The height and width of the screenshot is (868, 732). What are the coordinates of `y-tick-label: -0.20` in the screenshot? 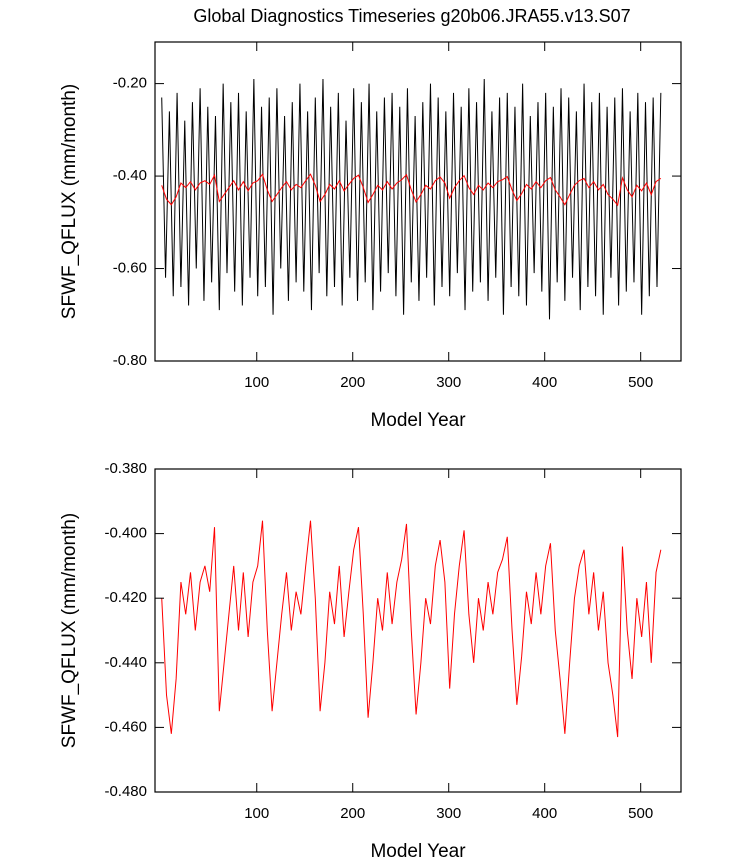 It's located at (130, 83).